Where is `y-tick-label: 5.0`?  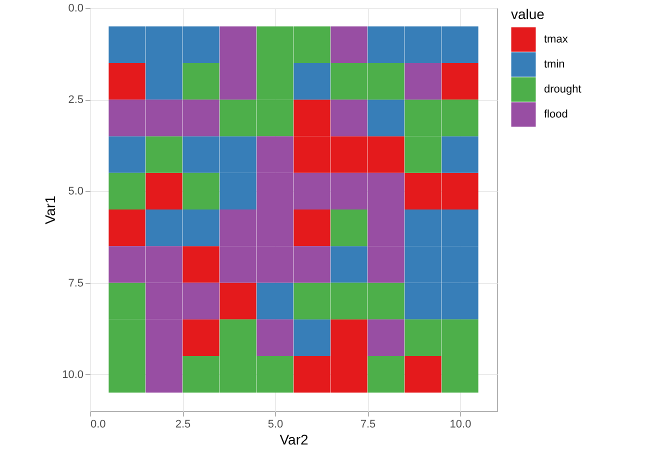
y-tick-label: 5.0 is located at coordinates (76, 192).